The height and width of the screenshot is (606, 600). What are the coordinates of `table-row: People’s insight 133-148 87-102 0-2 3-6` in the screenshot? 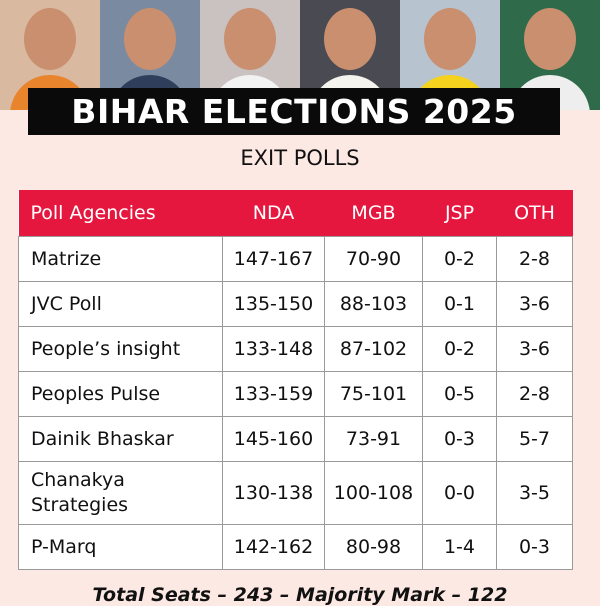 It's located at (295, 349).